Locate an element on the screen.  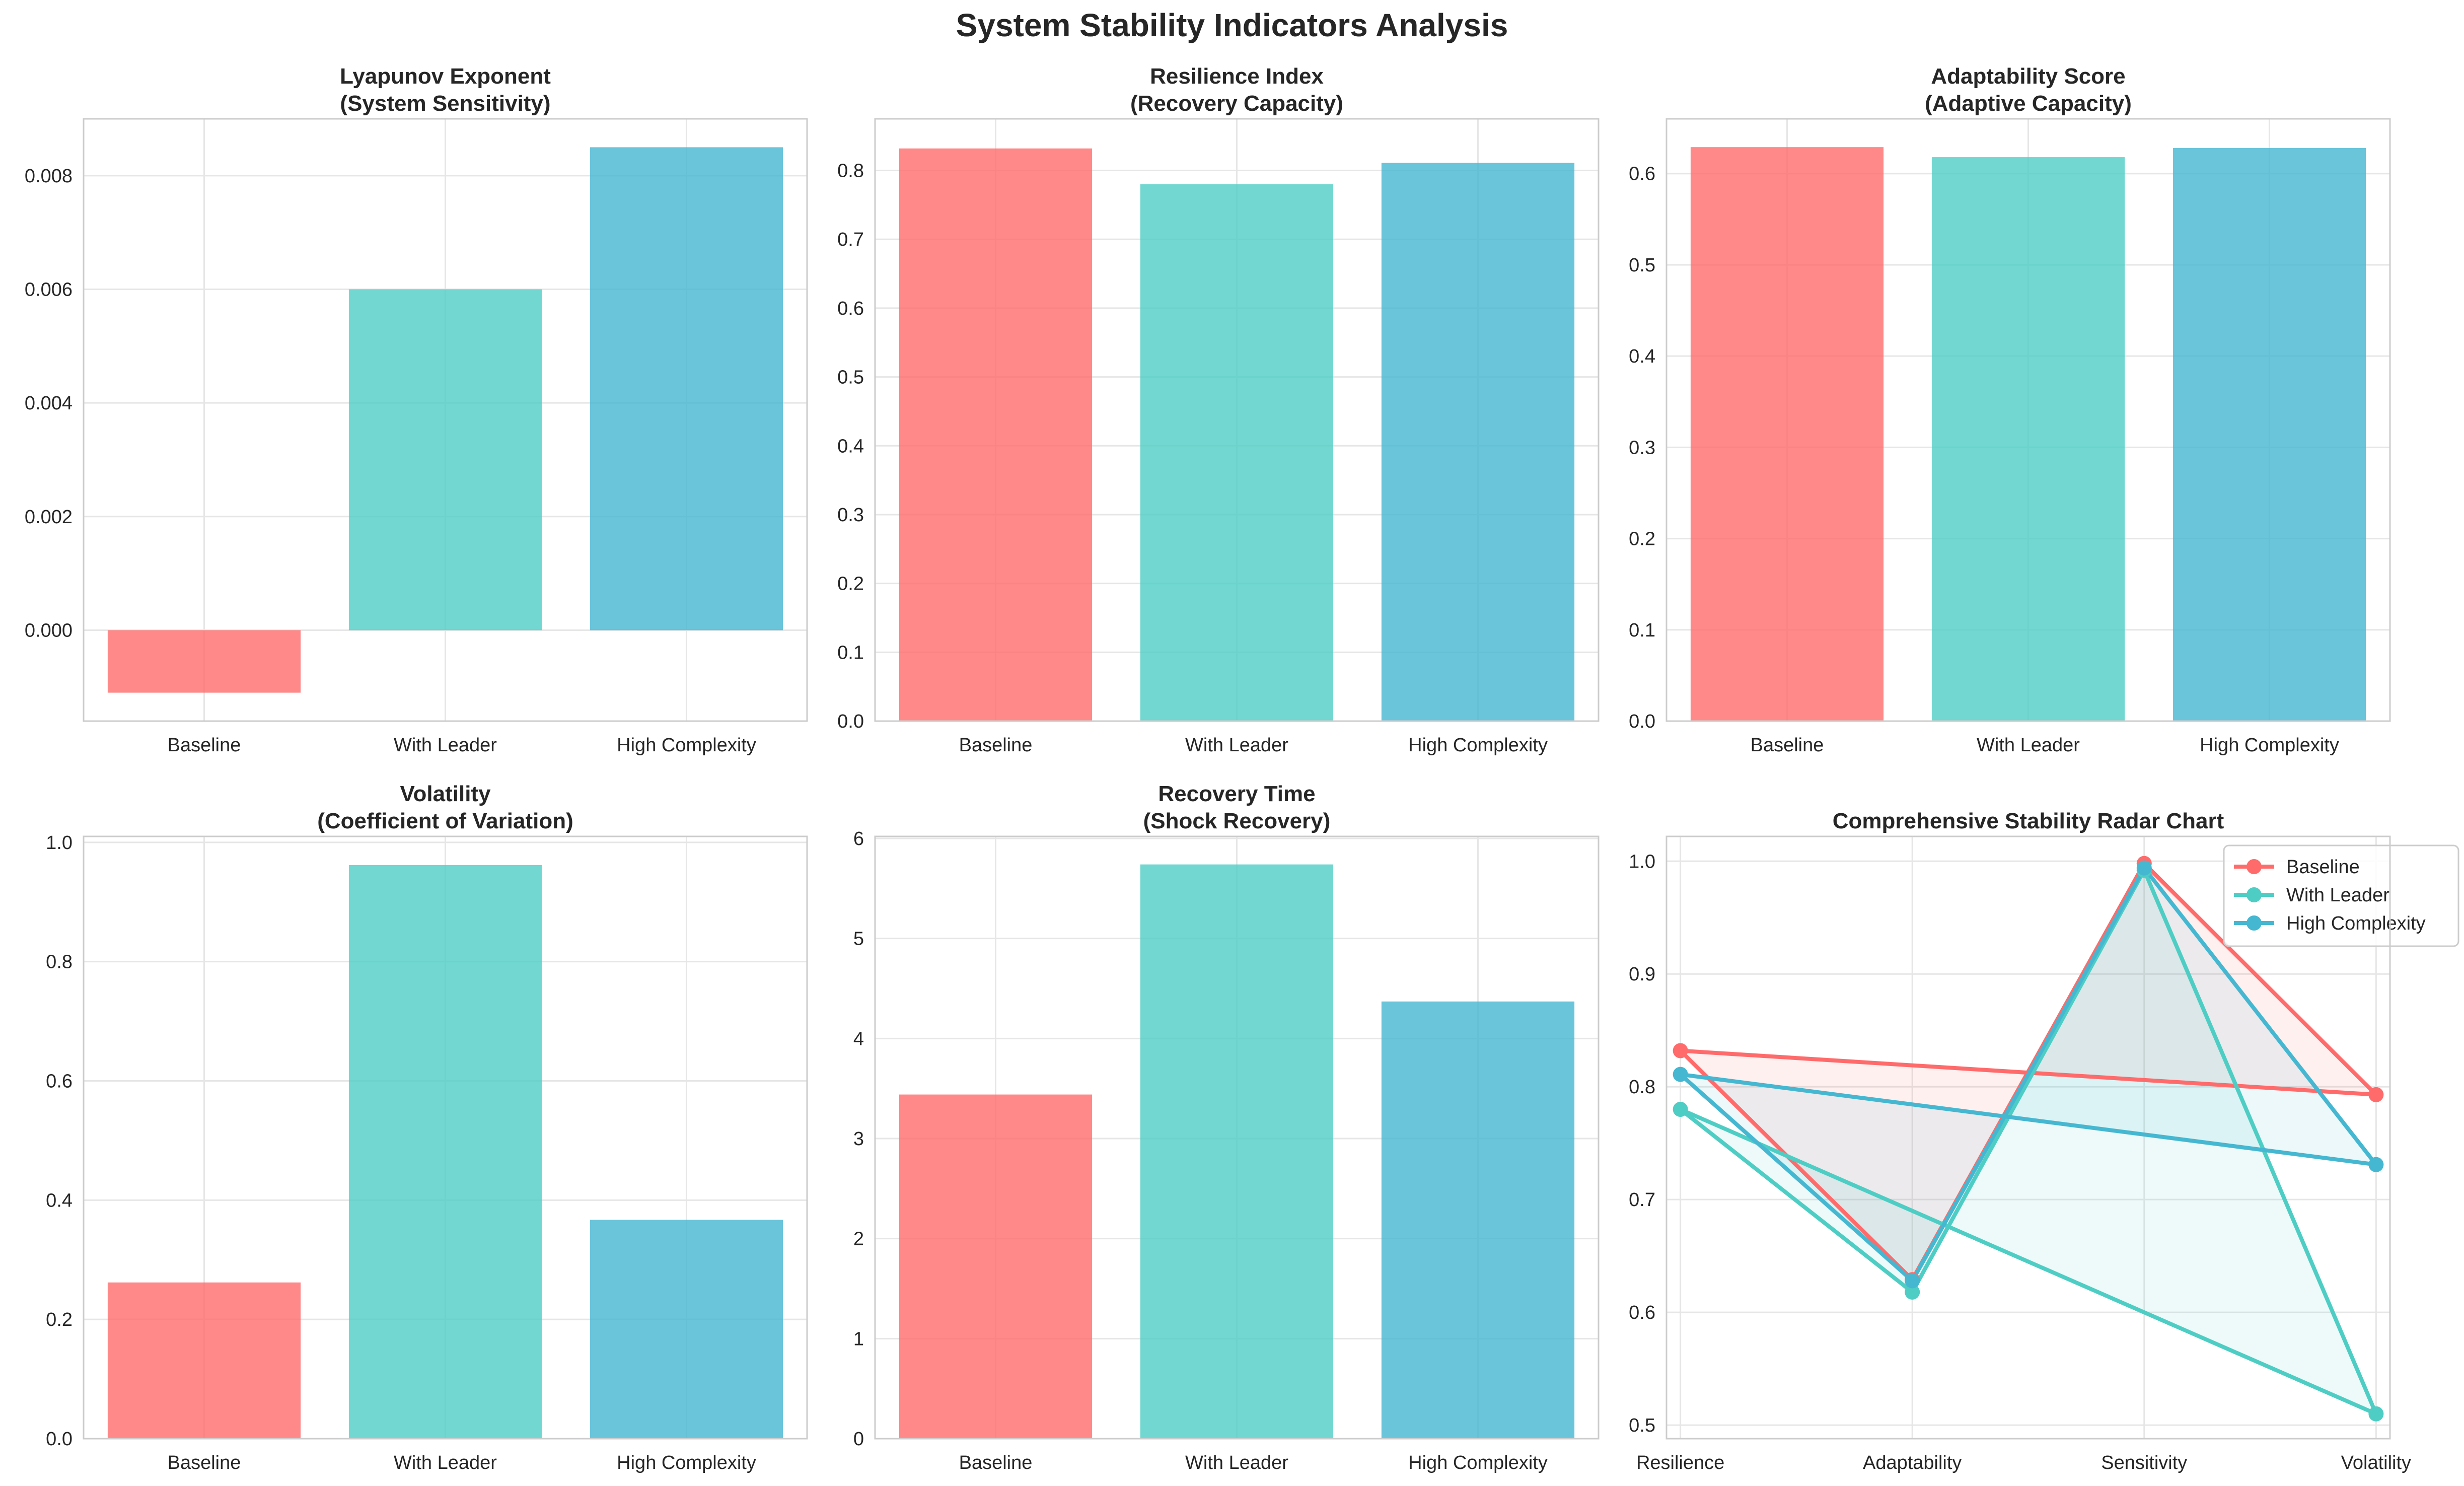
y-tick-label: 2 is located at coordinates (859, 1239).